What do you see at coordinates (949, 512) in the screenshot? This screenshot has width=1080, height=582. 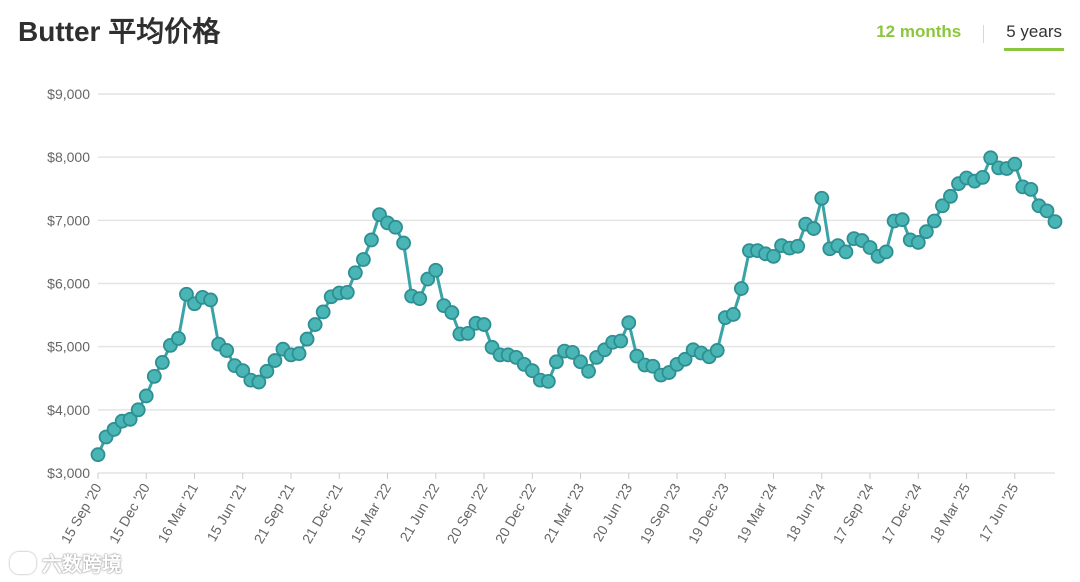 I see `x-tick-label: 18 Mar '25` at bounding box center [949, 512].